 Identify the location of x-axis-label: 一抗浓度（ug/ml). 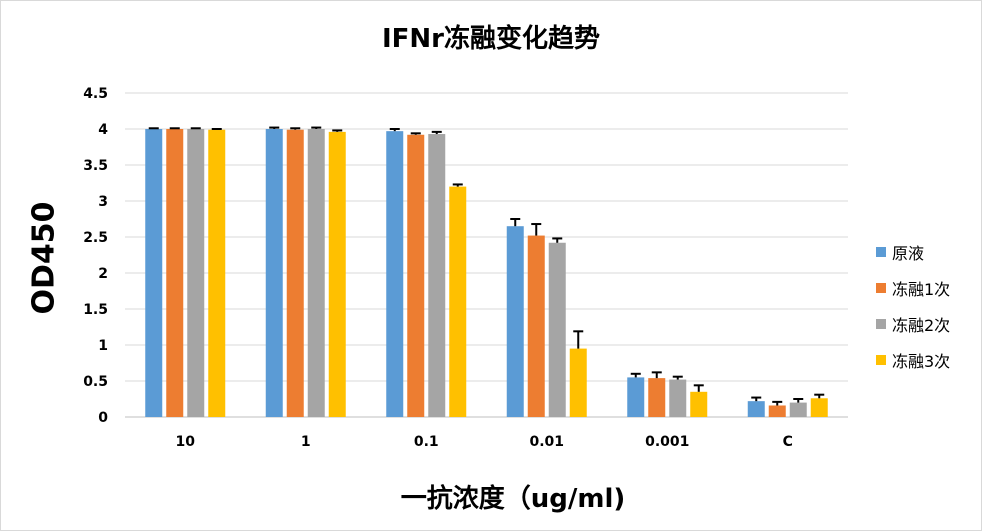
(513, 499).